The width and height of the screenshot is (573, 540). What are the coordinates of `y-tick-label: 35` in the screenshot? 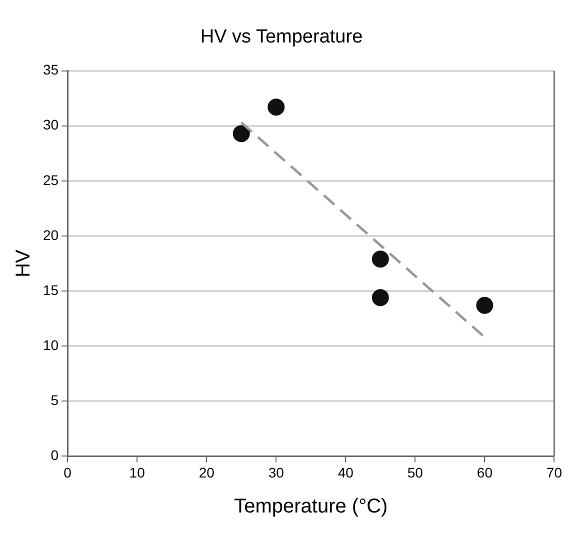 It's located at (50, 70).